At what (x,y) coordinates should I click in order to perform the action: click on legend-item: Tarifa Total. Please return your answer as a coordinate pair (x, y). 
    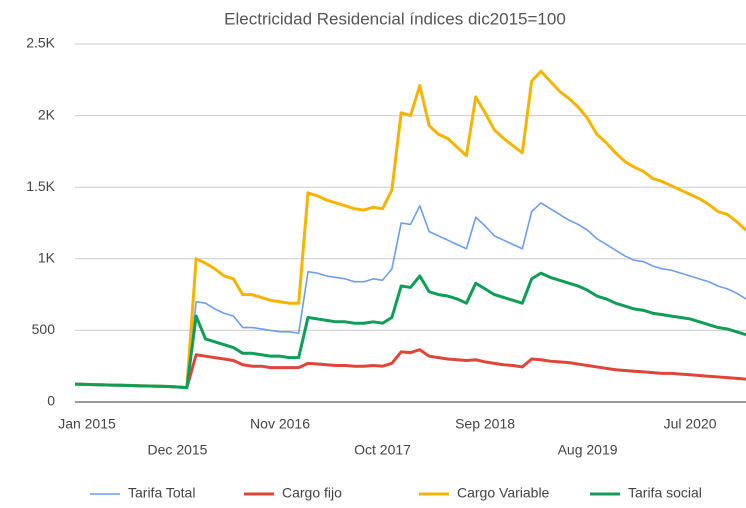
    Looking at the image, I should click on (142, 493).